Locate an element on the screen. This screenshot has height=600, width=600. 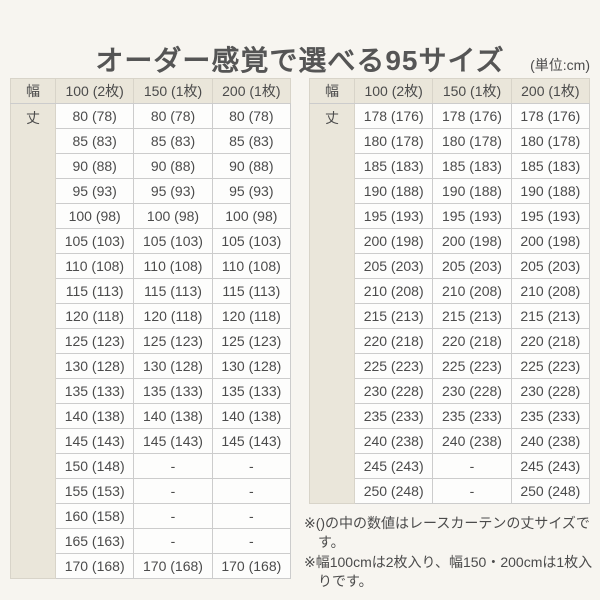
table-row: 105 (103) 105 (103) 105 (103) is located at coordinates (151, 241).